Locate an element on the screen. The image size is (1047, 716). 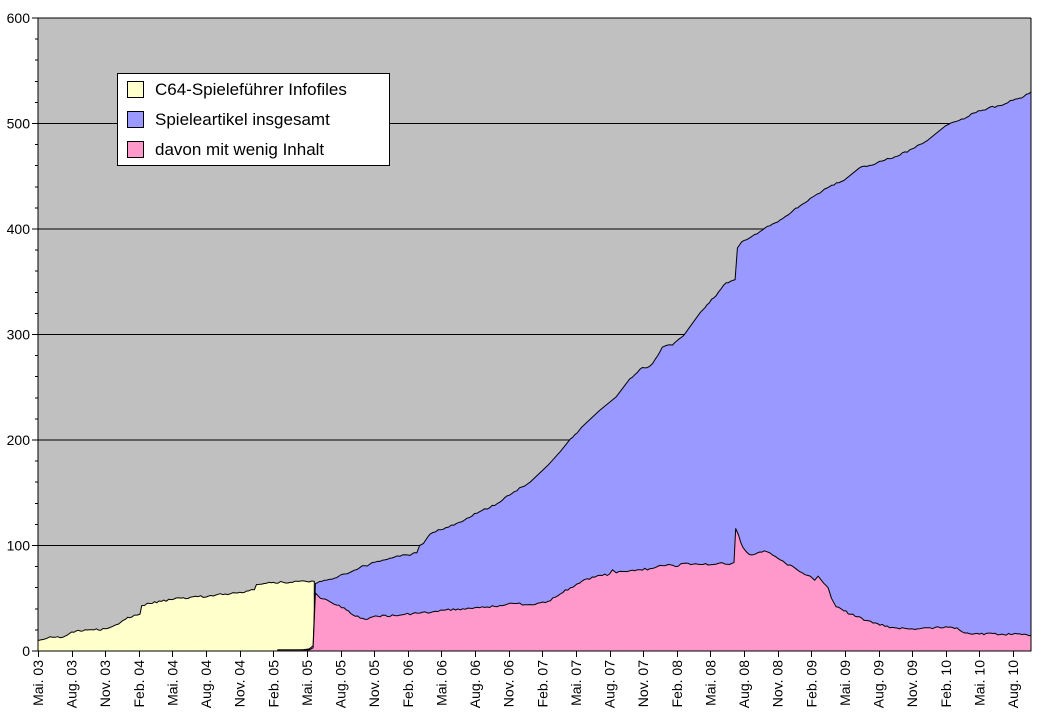
x-tick-label: Mai. 10 is located at coordinates (979, 683).